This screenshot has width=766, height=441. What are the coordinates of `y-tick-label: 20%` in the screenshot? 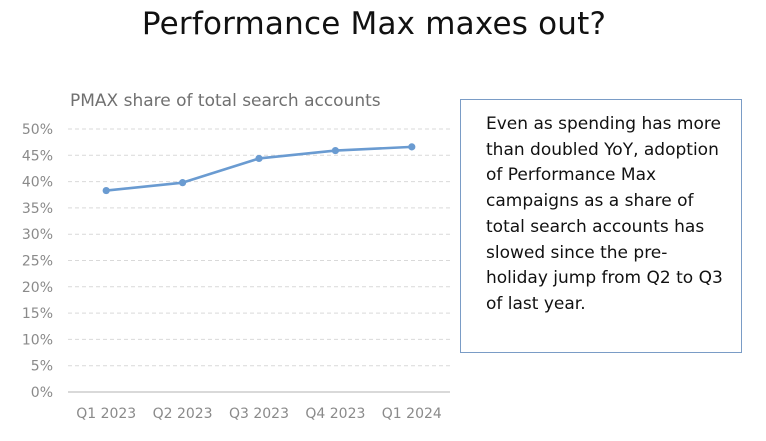 It's located at (37, 288).